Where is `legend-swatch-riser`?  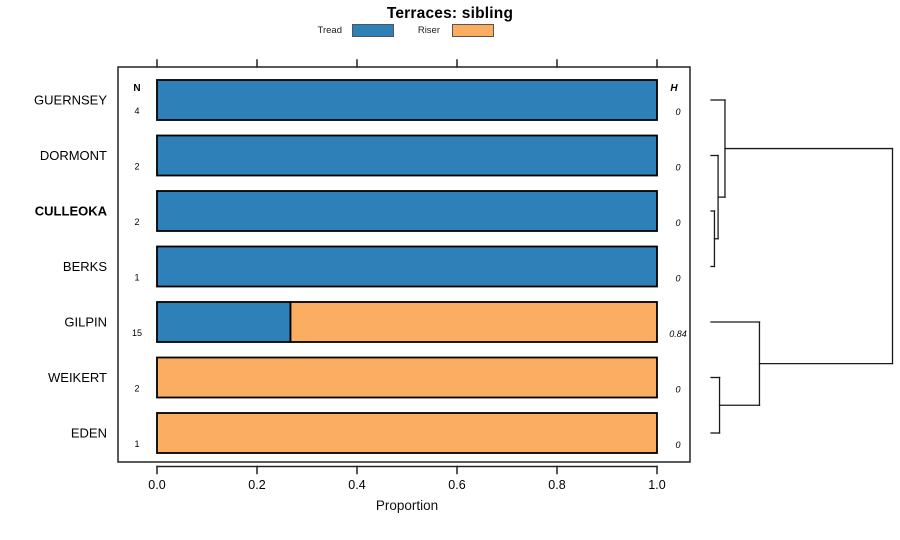 legend-swatch-riser is located at coordinates (473, 30).